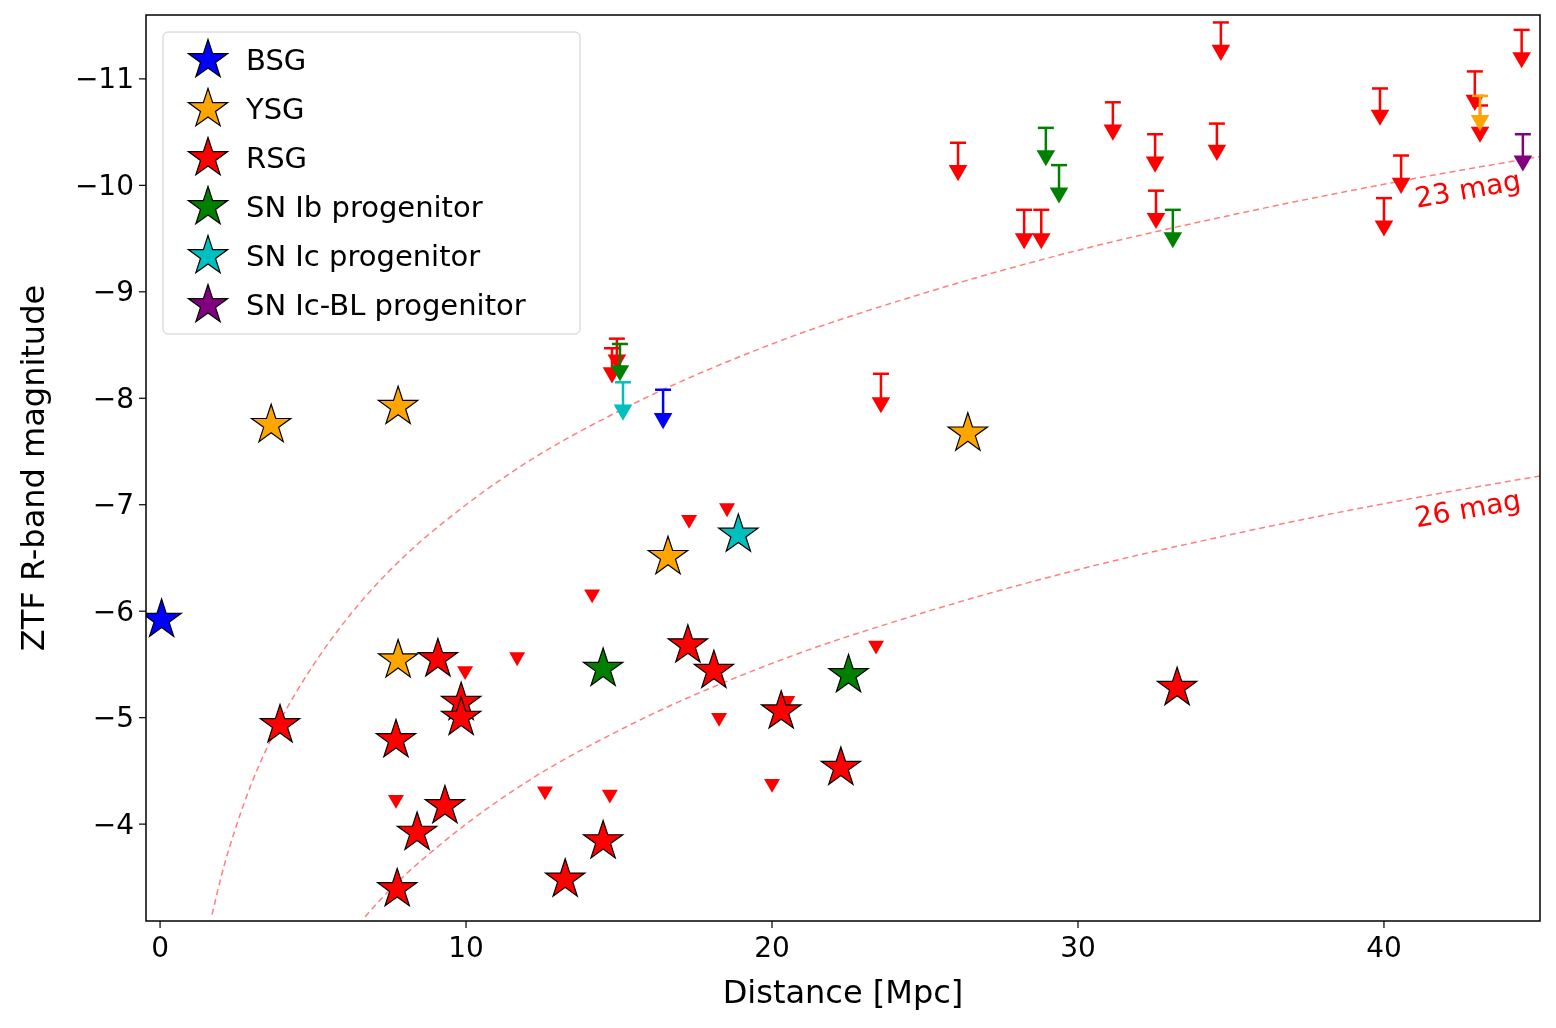 The height and width of the screenshot is (1028, 1556). Describe the element at coordinates (113, 824) in the screenshot. I see `y-tick-label: −4` at that location.